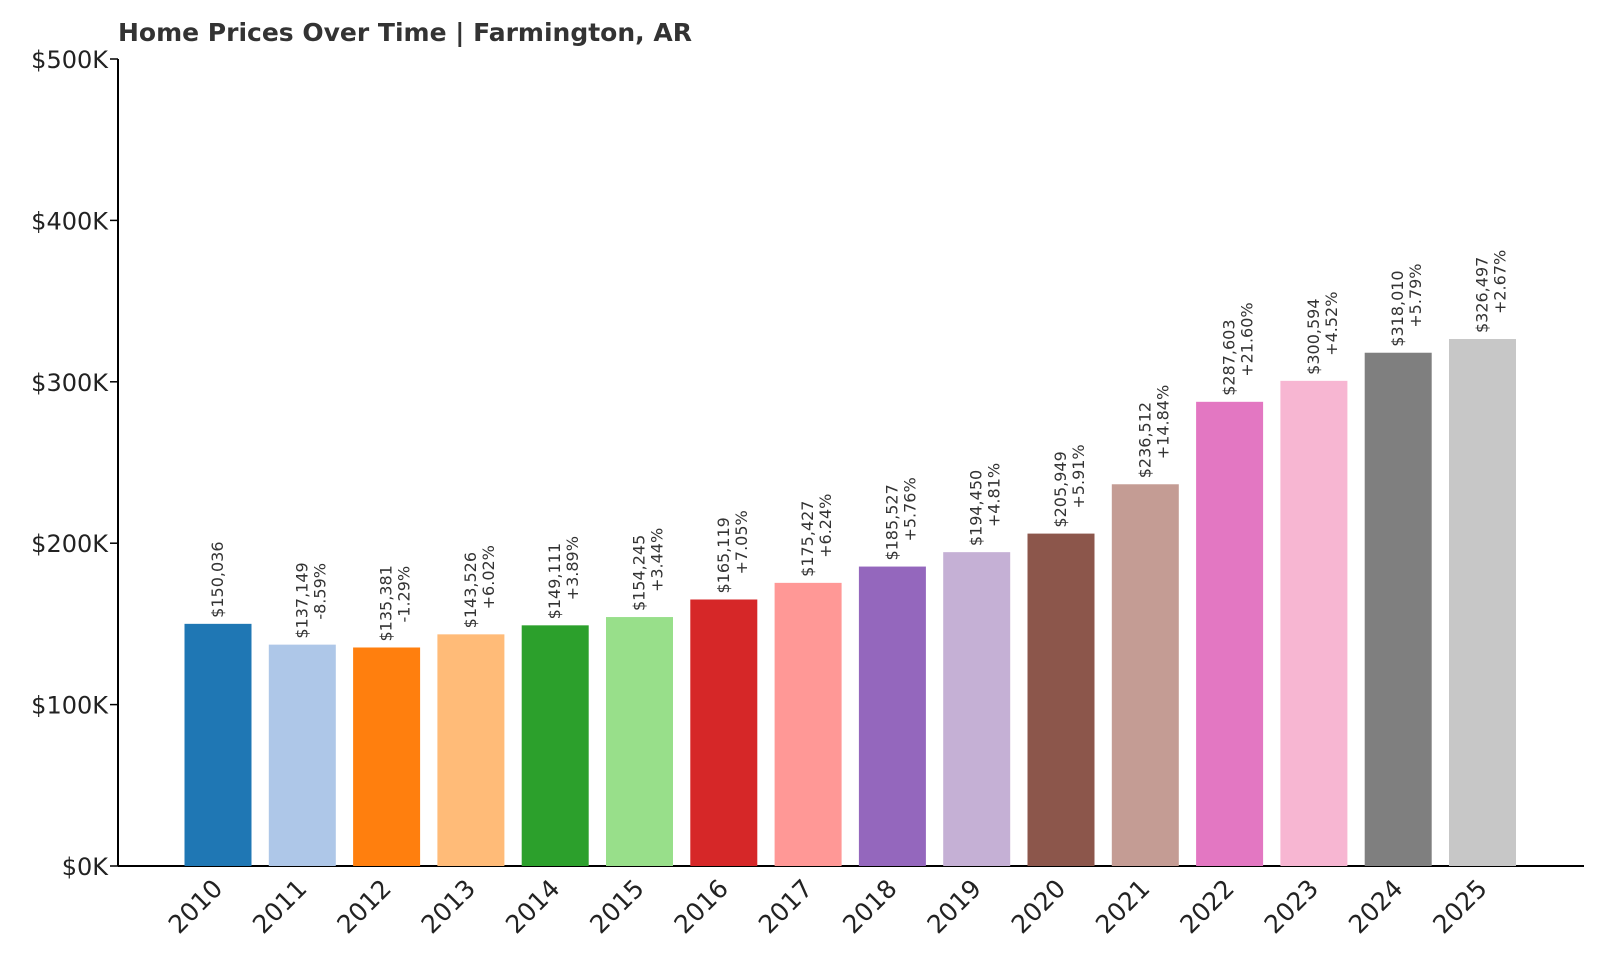  What do you see at coordinates (639, 573) in the screenshot?
I see `bar-value-label: $154,245` at bounding box center [639, 573].